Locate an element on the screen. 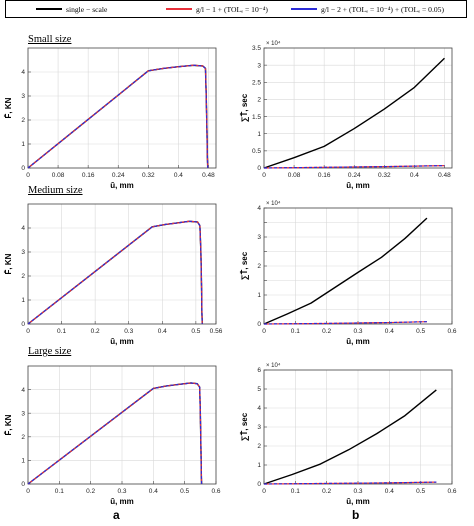  chart-medium-force: 0 0.1 0.2 0.3 0.4 0.5 0.56 0 1 2 3 4 ū, mm F̄, KN is located at coordinates (113, 274).